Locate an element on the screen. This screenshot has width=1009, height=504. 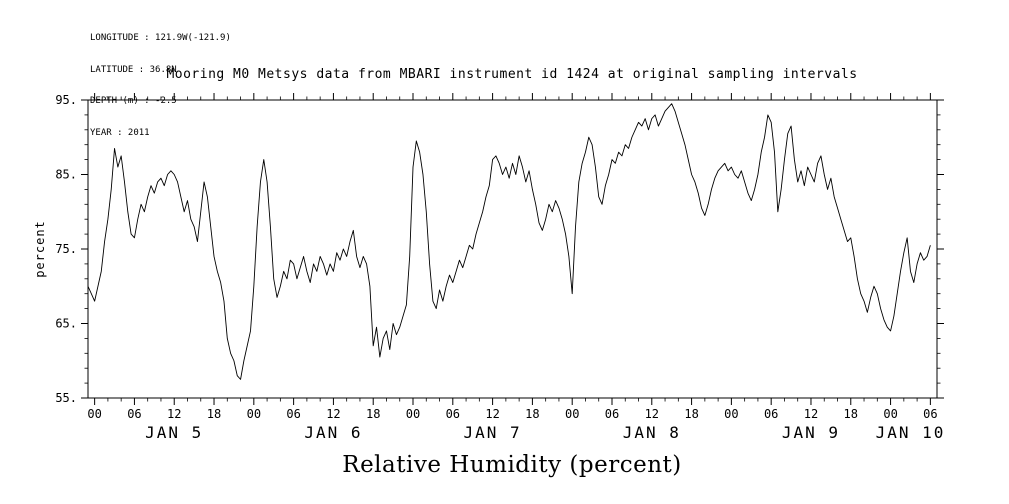
day-label: JAN 8 is located at coordinates (652, 432).